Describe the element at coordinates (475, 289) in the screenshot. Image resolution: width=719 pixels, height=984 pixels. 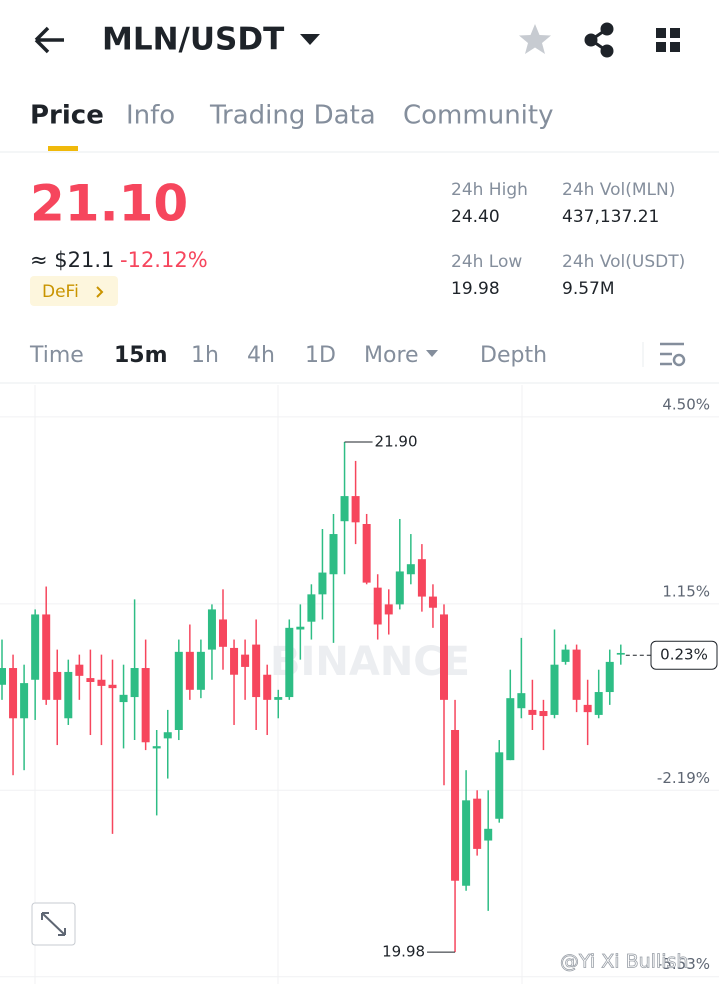
I see `stat-value: 19.98` at that location.